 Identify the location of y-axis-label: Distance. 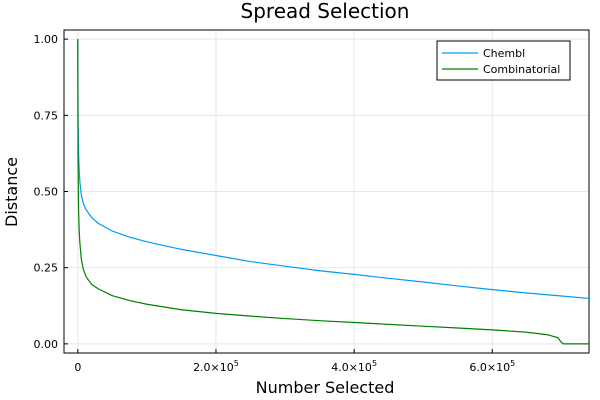
(11, 192).